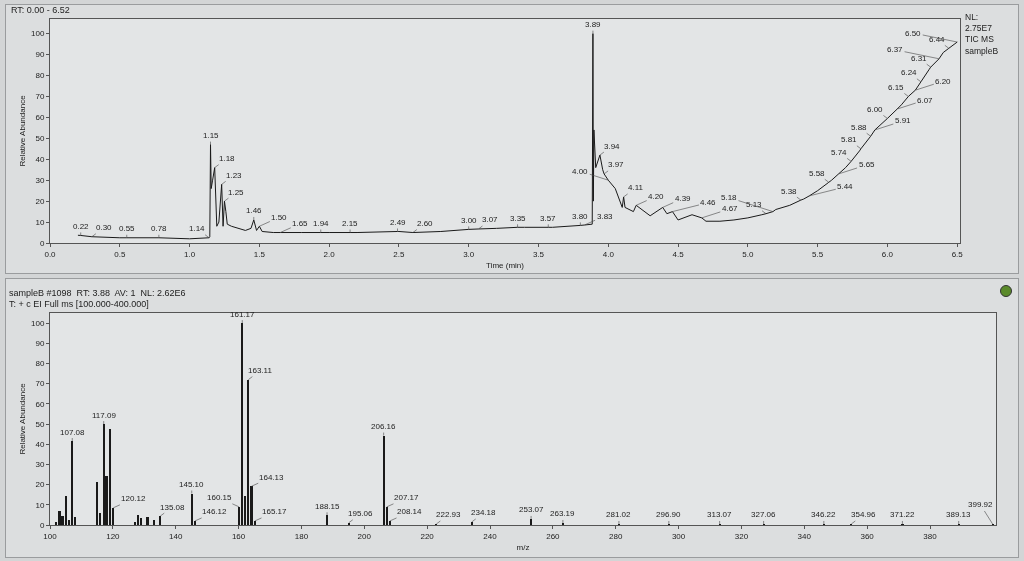 The width and height of the screenshot is (1024, 561). What do you see at coordinates (919, 58) in the screenshot?
I see `annotation: 6.31` at bounding box center [919, 58].